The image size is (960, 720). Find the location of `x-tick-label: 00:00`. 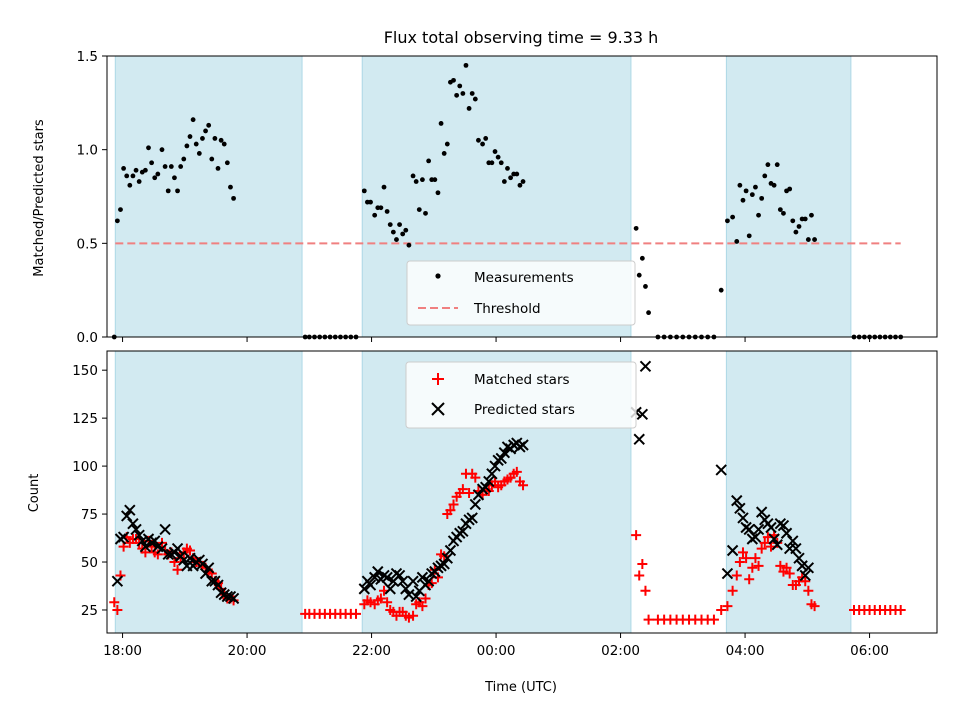

x-tick-label: 00:00 is located at coordinates (496, 651).